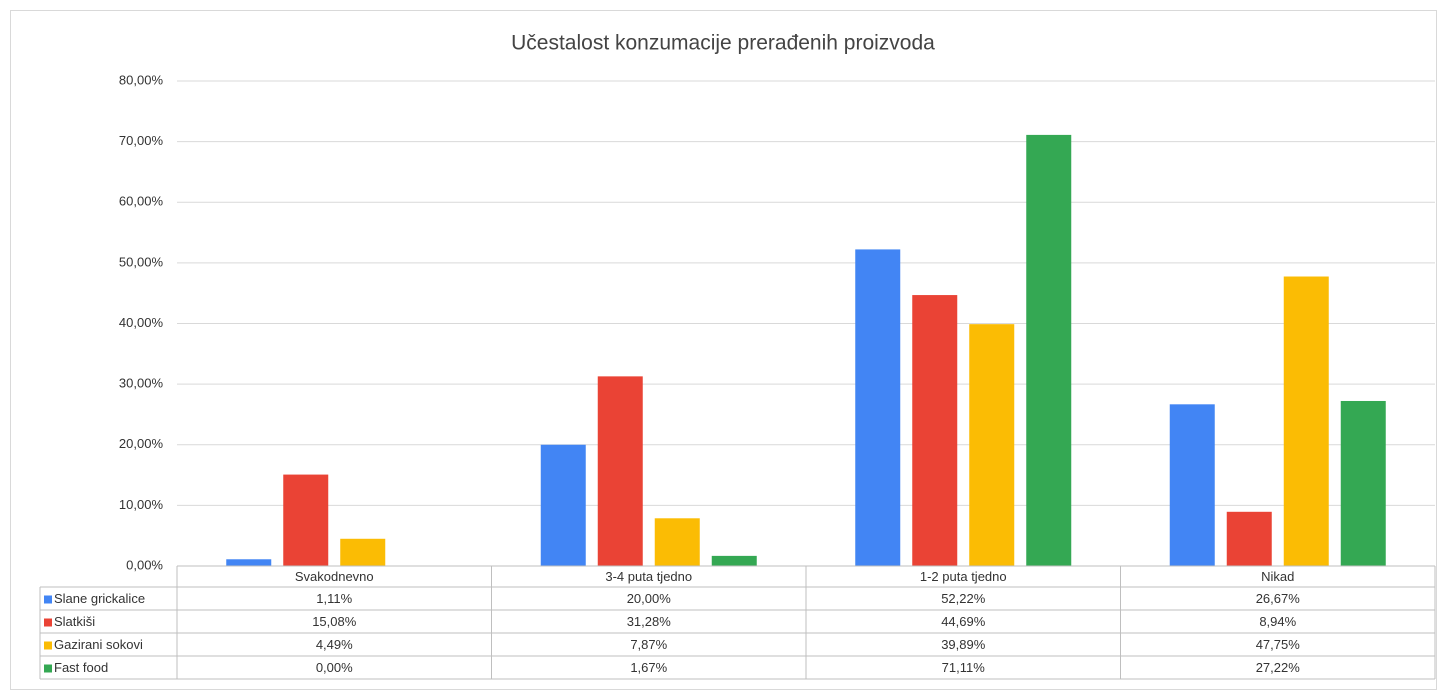 Image resolution: width=1447 pixels, height=695 pixels. I want to click on y-tick-label: 70,00%, so click(141, 140).